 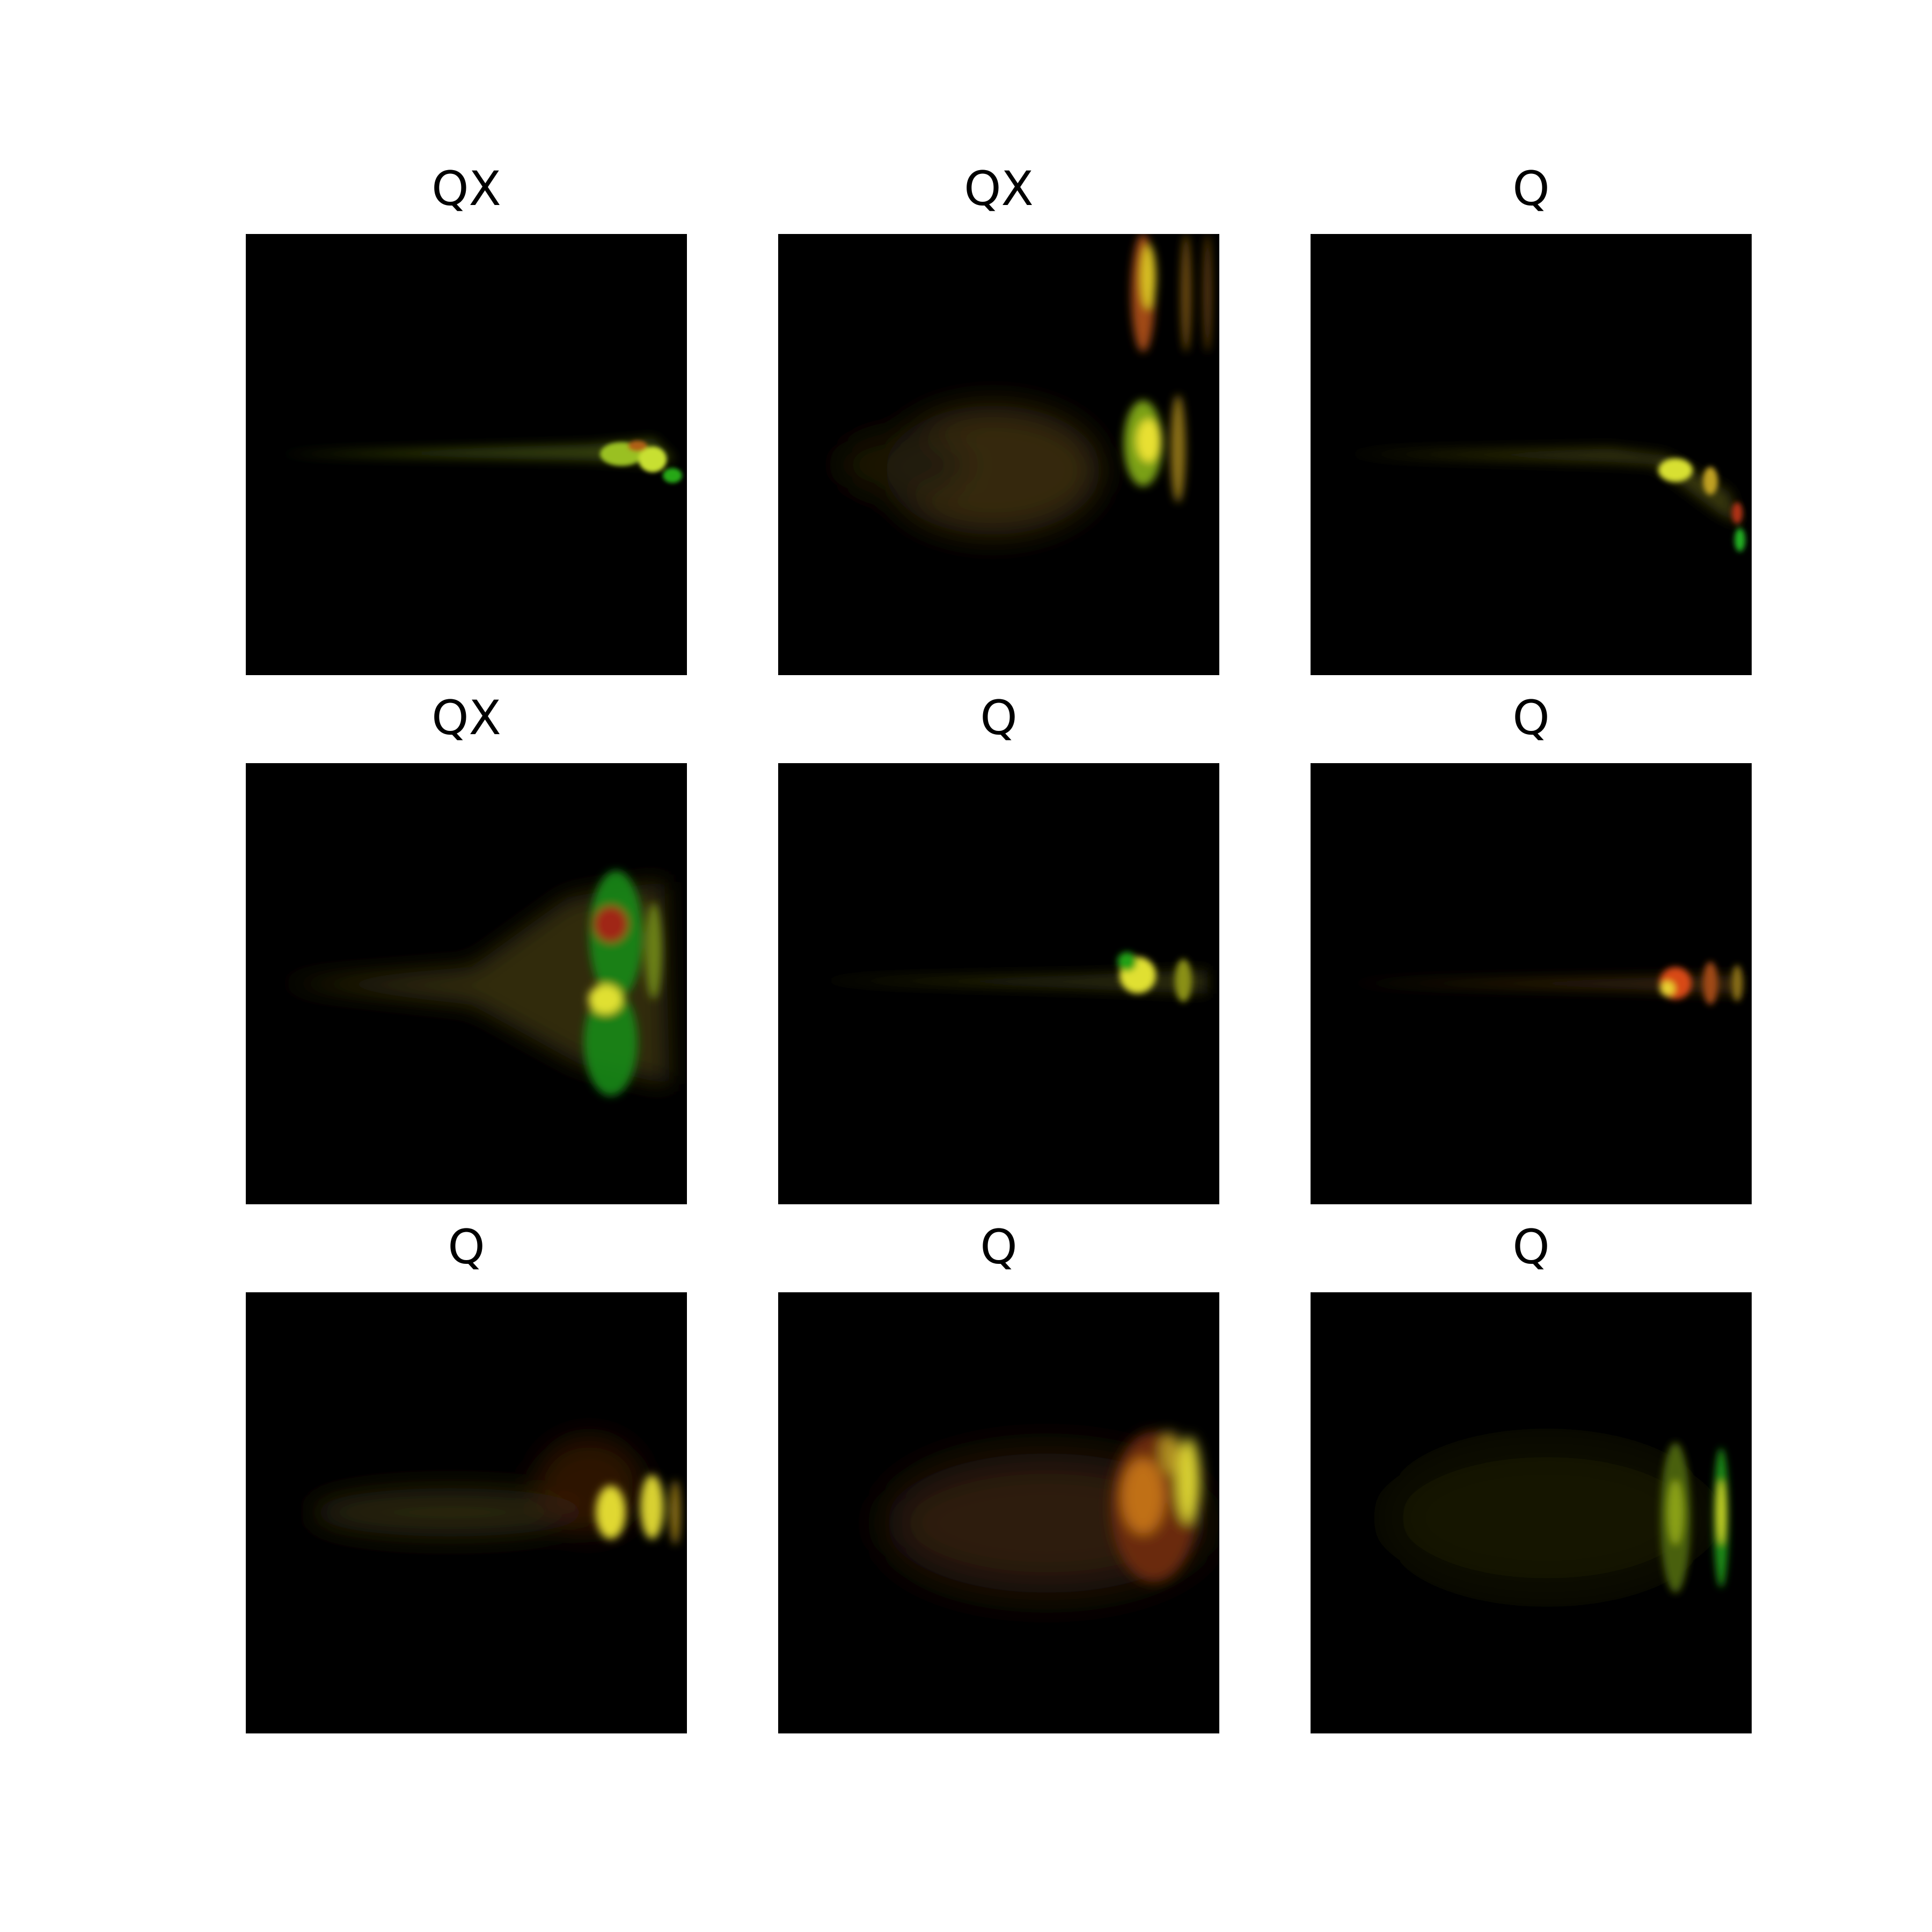 What do you see at coordinates (999, 1247) in the screenshot?
I see `panel-title-8: Q` at bounding box center [999, 1247].